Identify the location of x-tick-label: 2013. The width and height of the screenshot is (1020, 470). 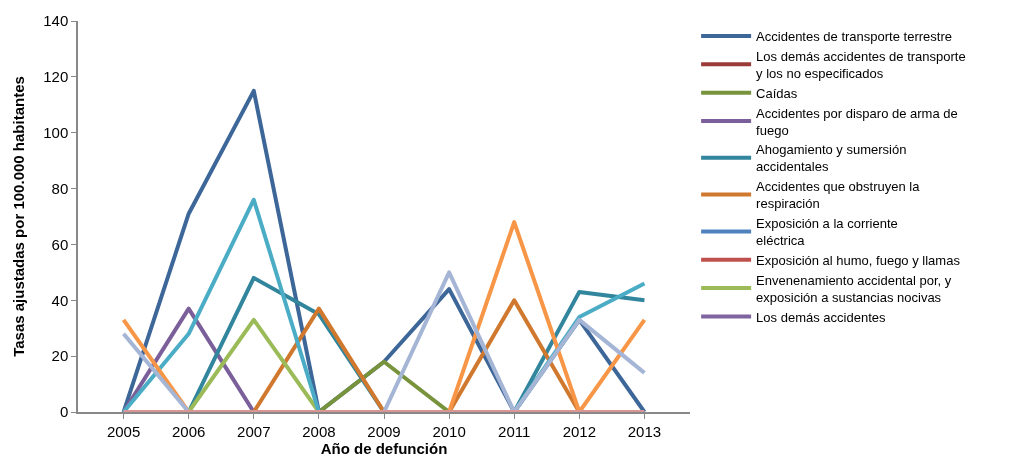
(644, 431).